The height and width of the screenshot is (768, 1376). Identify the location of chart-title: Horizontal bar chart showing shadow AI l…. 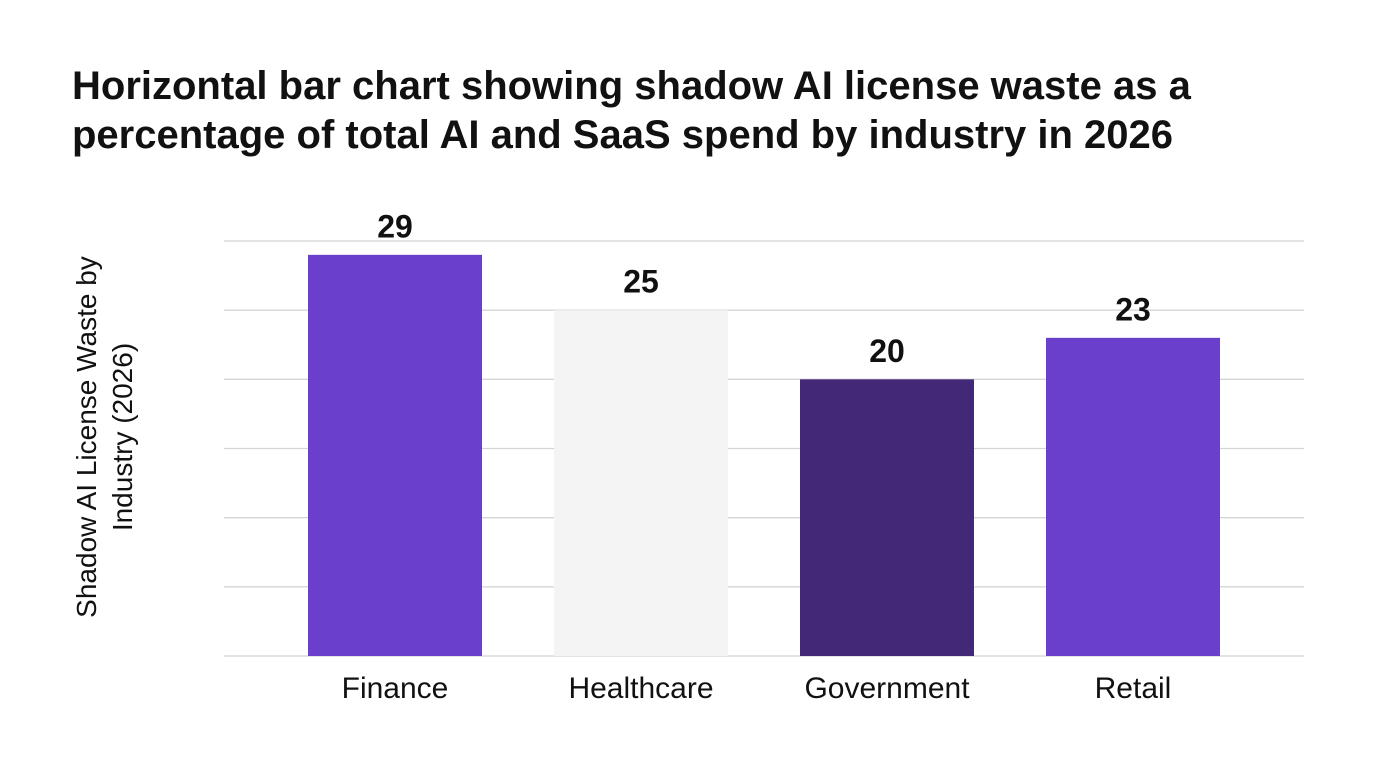
(631, 110).